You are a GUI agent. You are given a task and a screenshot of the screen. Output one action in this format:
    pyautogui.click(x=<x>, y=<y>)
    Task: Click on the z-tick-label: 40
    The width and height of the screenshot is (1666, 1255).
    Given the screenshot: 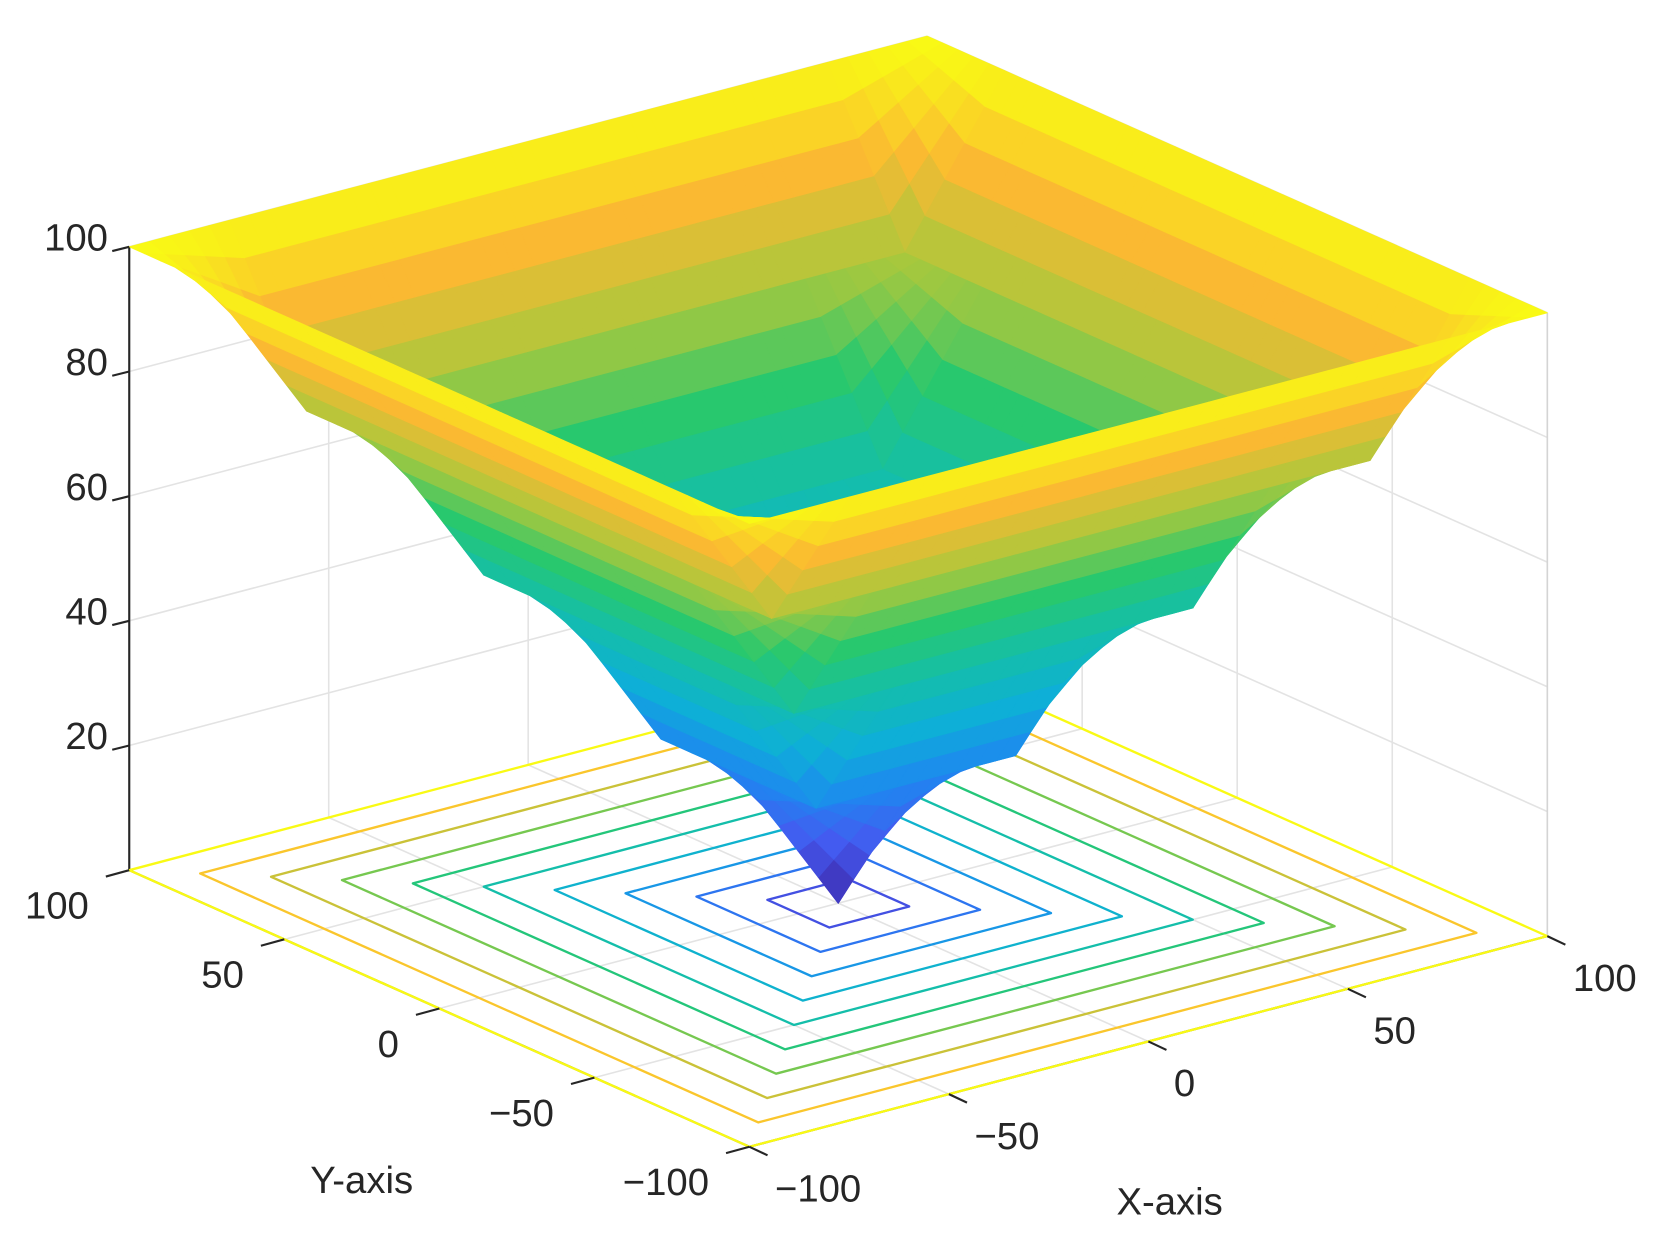 What is the action you would take?
    pyautogui.click(x=86, y=612)
    